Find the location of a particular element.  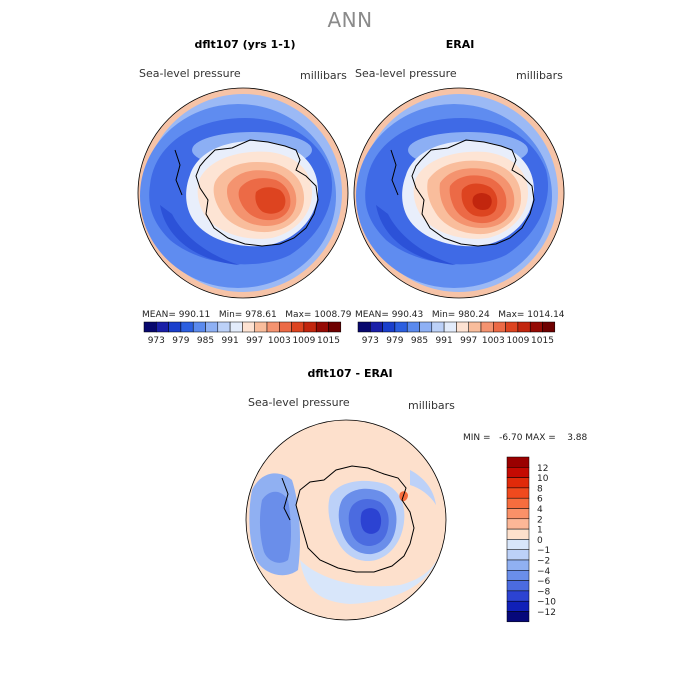

colorbar-erai-tick-label: 991 is located at coordinates (444, 341).